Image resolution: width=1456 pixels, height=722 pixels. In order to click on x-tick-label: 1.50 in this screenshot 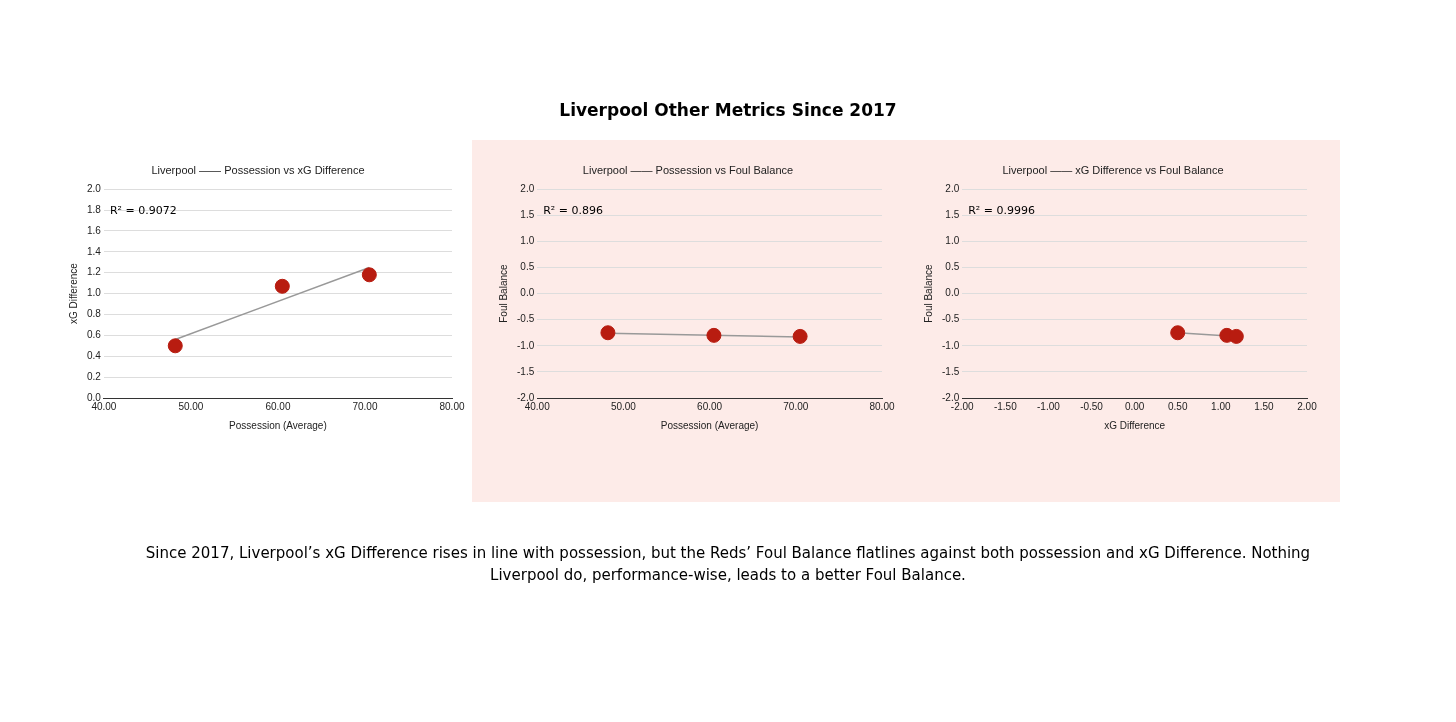, I will do `click(1264, 406)`.